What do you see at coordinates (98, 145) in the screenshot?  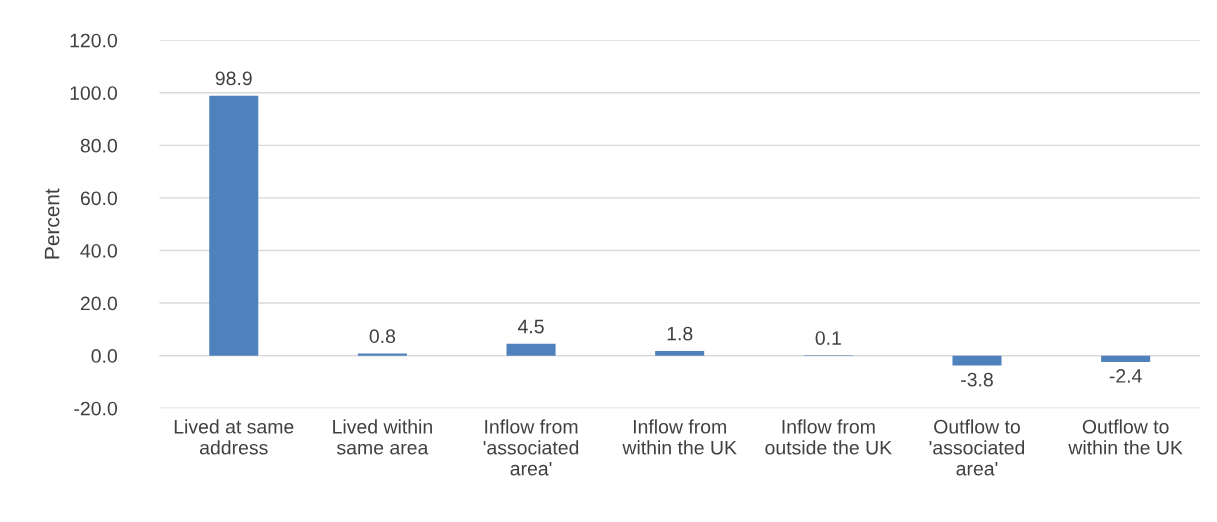 I see `y-tick-label: 80.0` at bounding box center [98, 145].